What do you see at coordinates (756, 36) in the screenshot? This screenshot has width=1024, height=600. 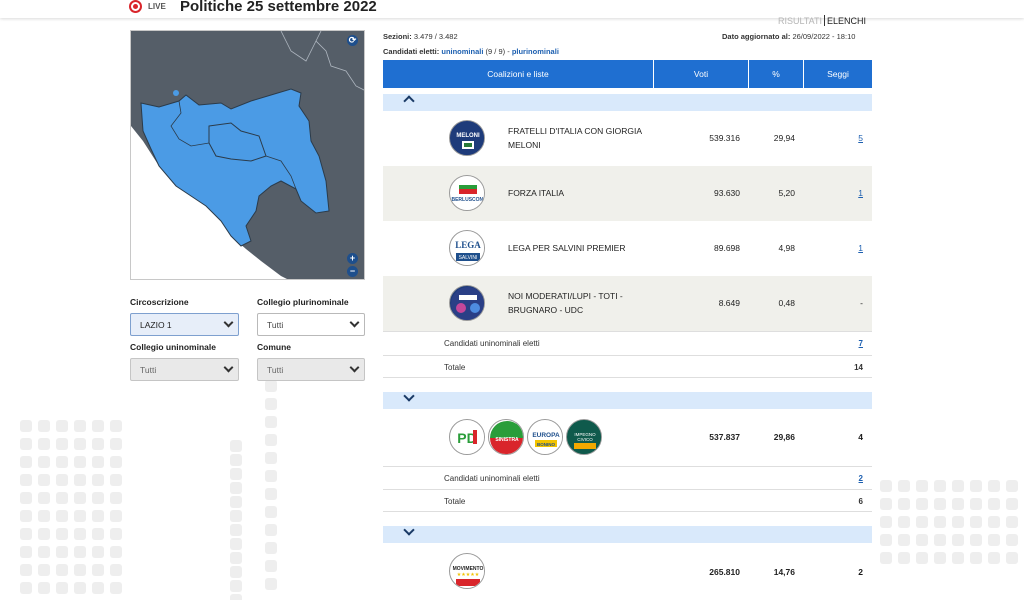 I see `updated-label: Dato aggiornato al:` at bounding box center [756, 36].